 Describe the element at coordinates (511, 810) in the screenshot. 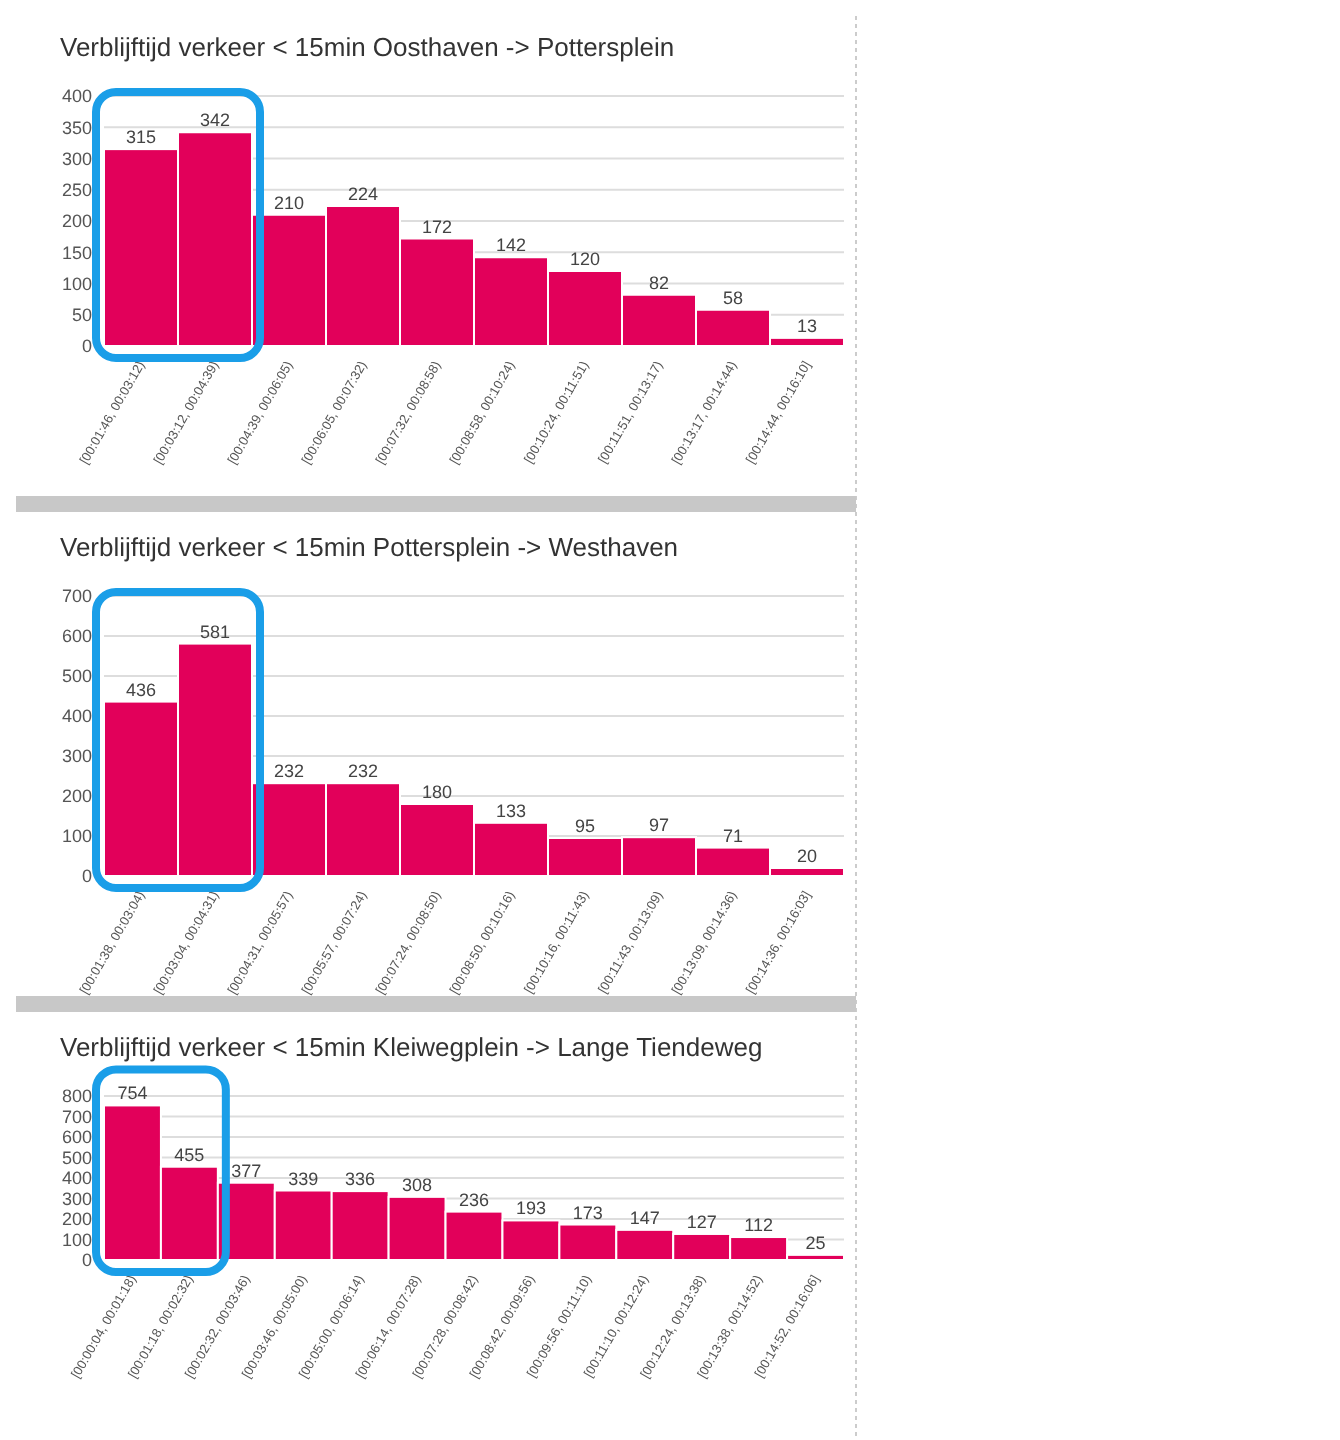

I see `data-label: 133` at that location.